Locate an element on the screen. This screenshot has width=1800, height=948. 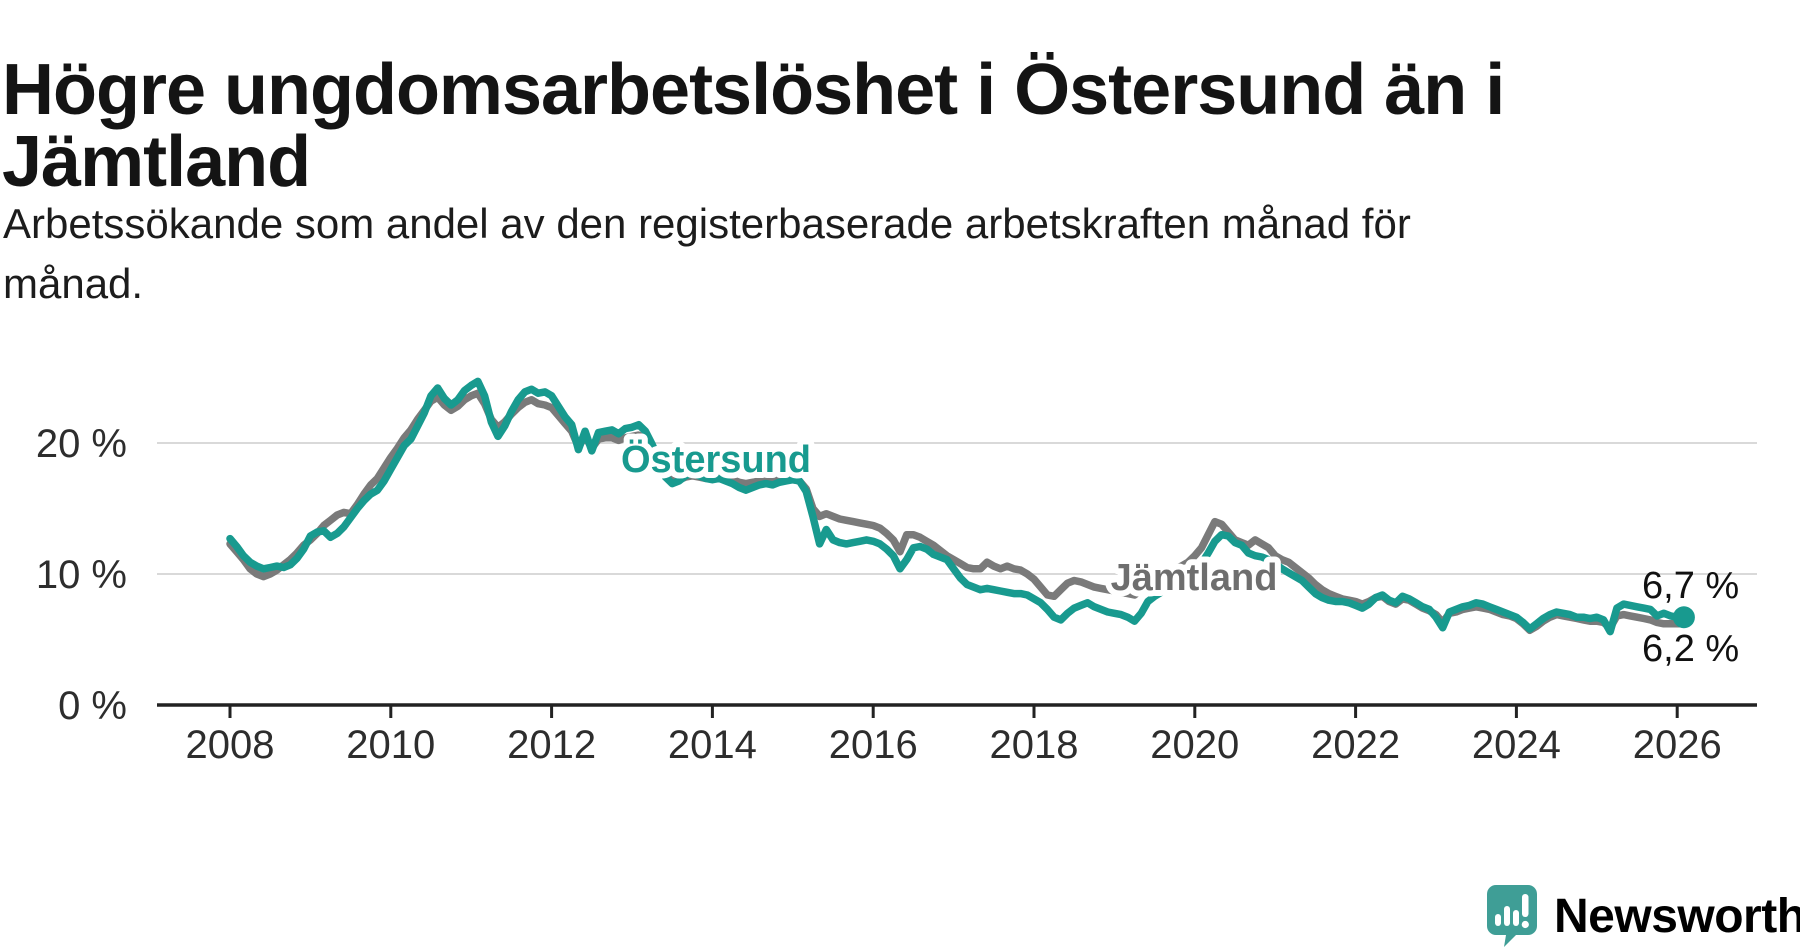
y-tick-label: 20 % is located at coordinates (81, 444).